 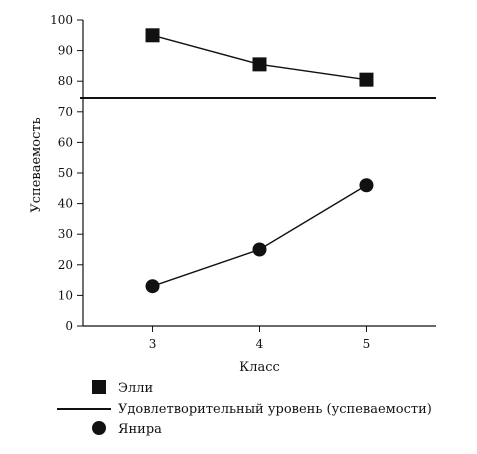 I want to click on y-tick-label: 70, so click(x=65, y=112).